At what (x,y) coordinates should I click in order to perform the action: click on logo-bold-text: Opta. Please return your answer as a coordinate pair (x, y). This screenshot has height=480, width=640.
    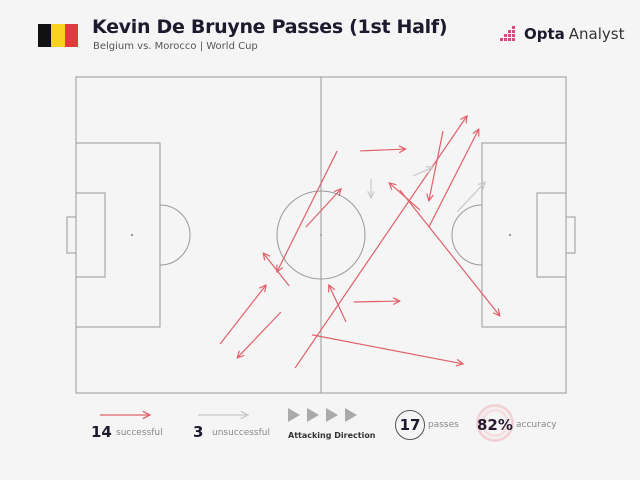
    Looking at the image, I should click on (544, 34).